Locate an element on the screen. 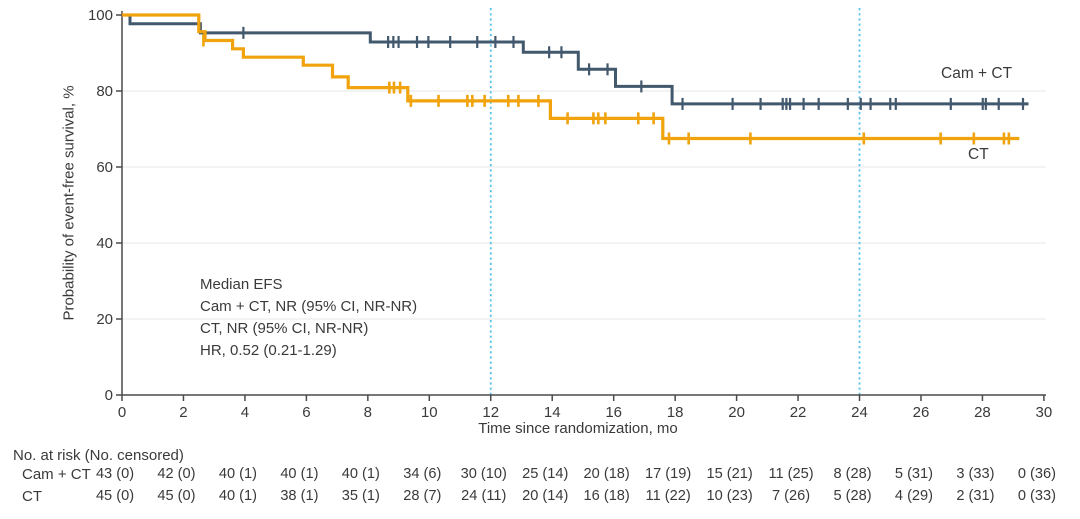 The height and width of the screenshot is (519, 1080). risk-cell: 20 (14) is located at coordinates (545, 496).